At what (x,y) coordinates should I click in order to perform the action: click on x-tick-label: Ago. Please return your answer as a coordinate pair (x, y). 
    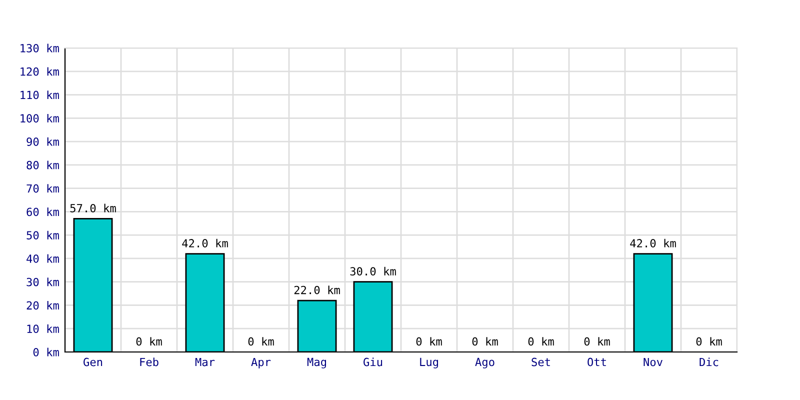
    Looking at the image, I should click on (484, 363).